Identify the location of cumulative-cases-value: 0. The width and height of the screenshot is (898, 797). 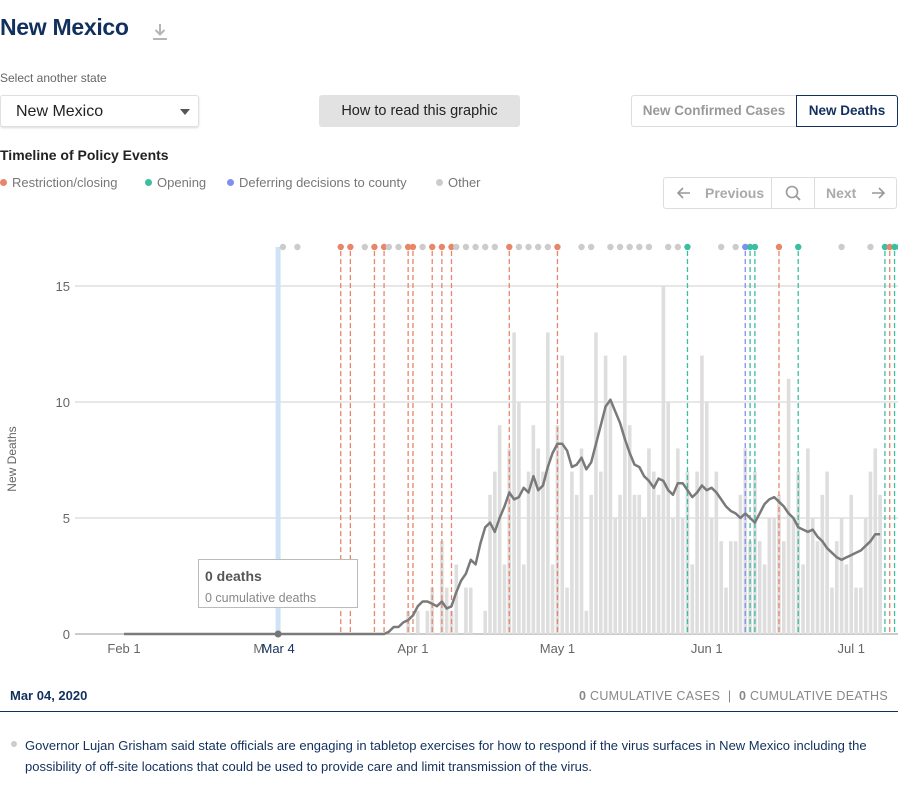
(582, 696).